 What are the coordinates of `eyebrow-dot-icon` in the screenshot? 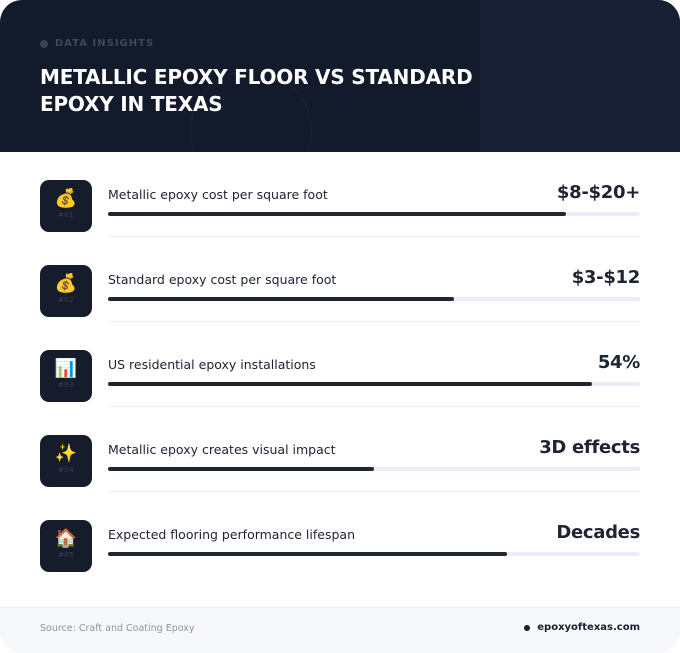 It's located at (44, 43).